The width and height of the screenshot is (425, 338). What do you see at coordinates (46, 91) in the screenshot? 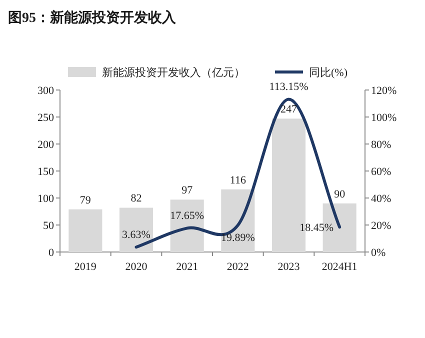
I see `y-tick-label: 300` at bounding box center [46, 91].